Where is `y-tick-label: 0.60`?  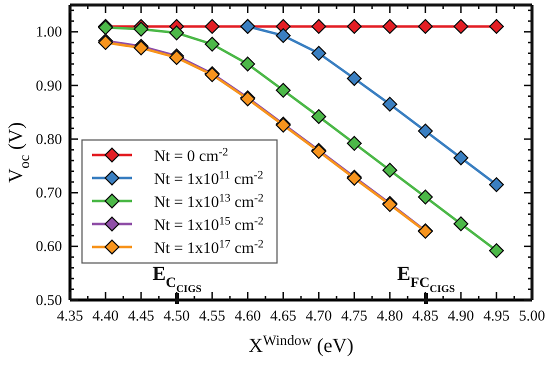 y-tick-label: 0.60 is located at coordinates (49, 247).